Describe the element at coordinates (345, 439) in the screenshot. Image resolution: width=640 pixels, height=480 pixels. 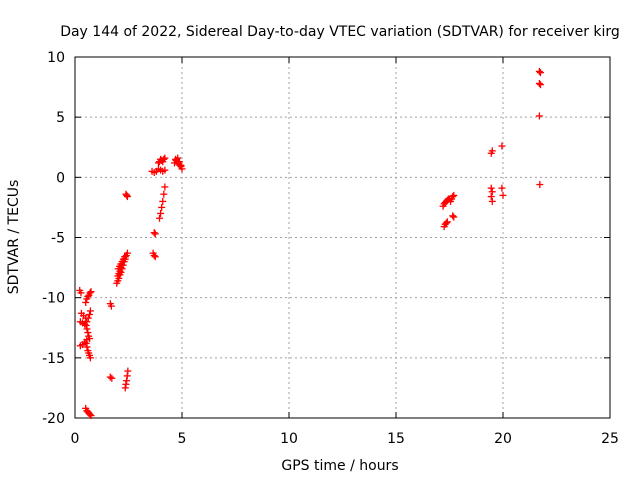
I see `x-tick-labels: 0 5 10 15 20 25` at that location.